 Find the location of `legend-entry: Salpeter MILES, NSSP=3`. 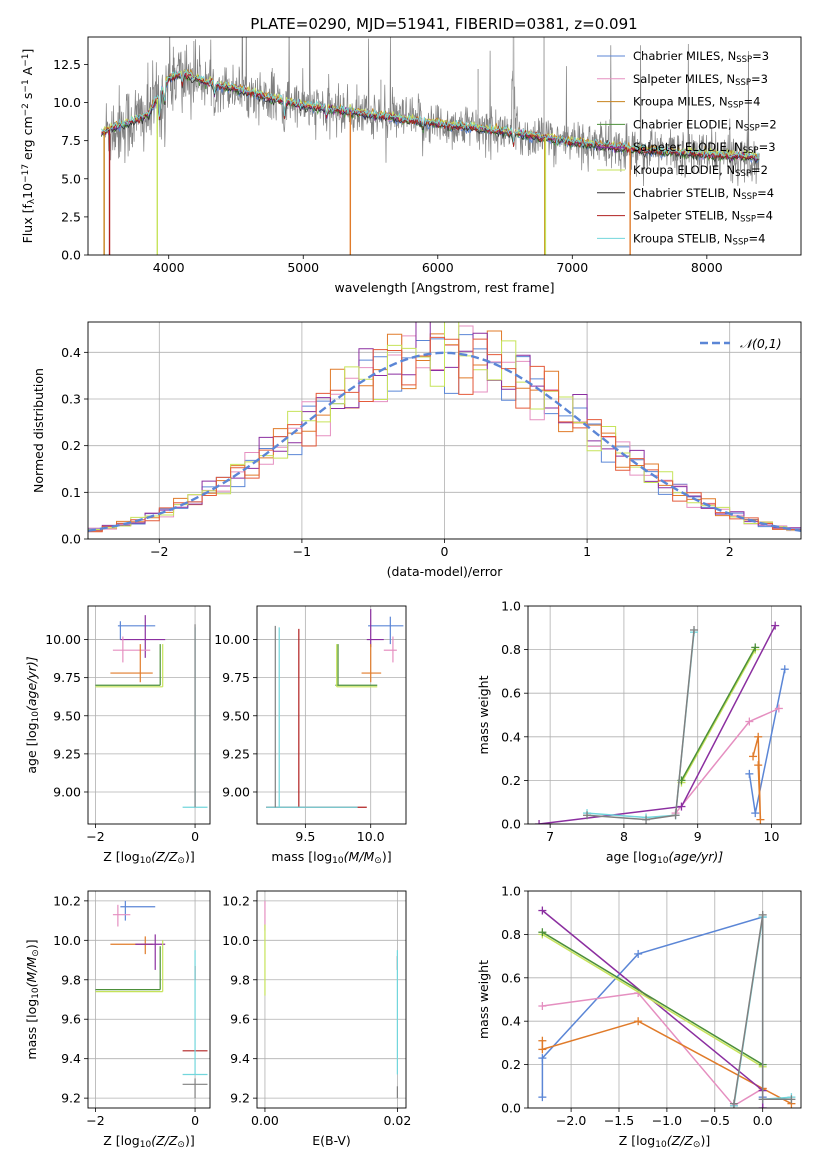

legend-entry: Salpeter MILES, NSSP=3 is located at coordinates (700, 80).